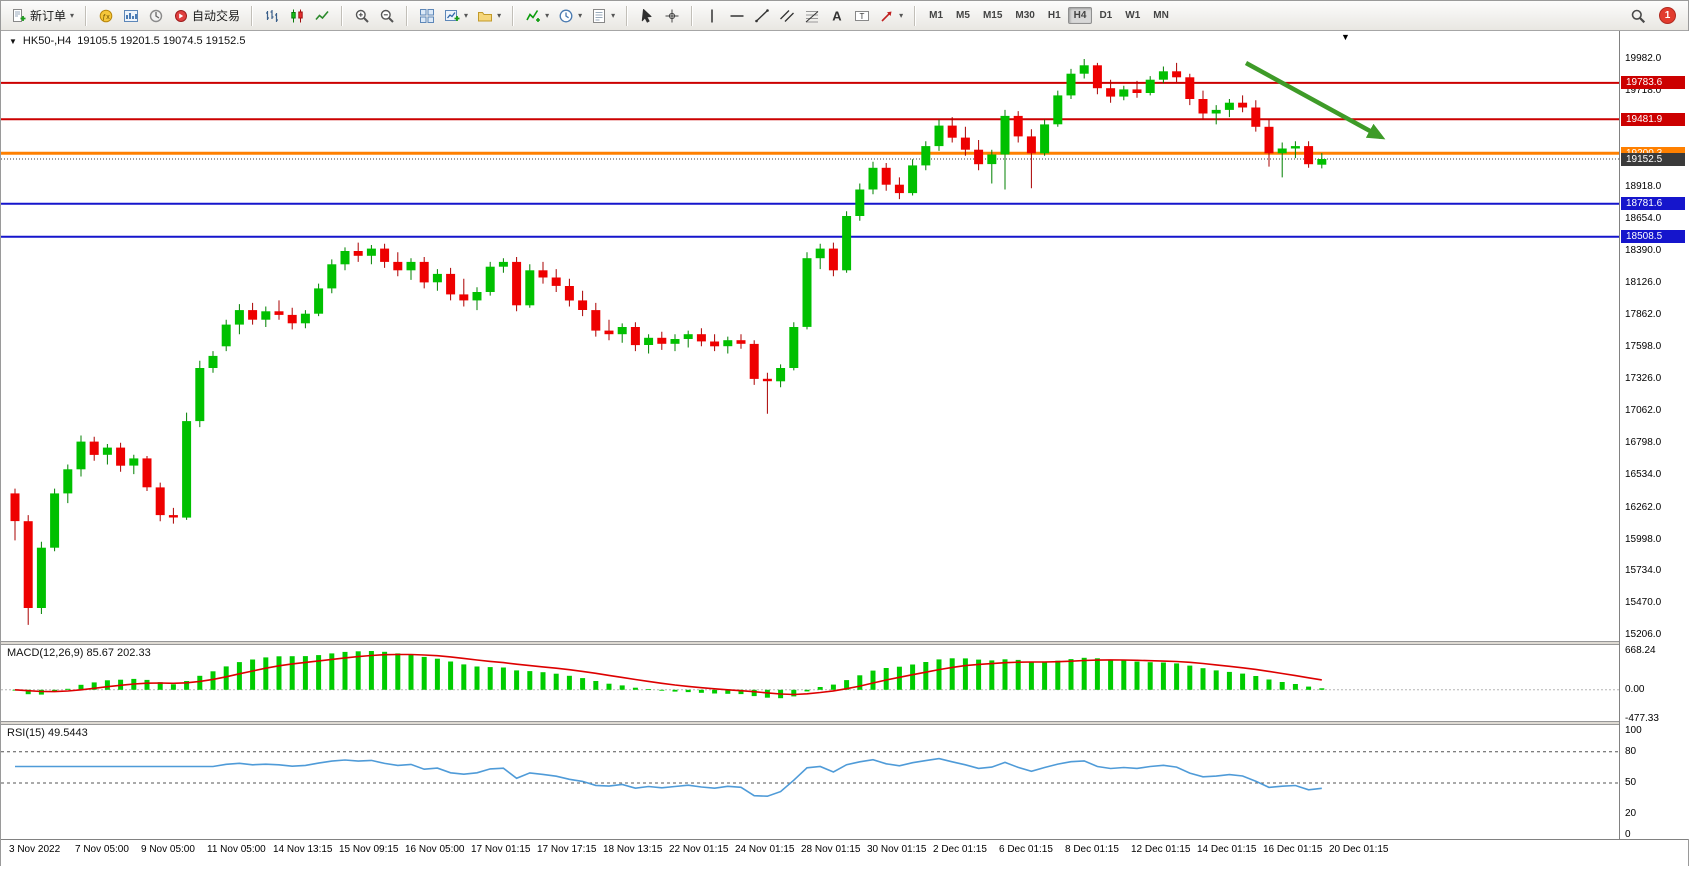  What do you see at coordinates (452, 16) in the screenshot?
I see `new-chart-icon` at bounding box center [452, 16].